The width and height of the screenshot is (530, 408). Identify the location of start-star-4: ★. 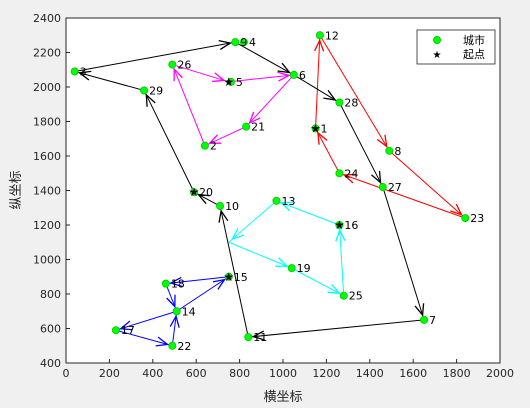
(228, 277).